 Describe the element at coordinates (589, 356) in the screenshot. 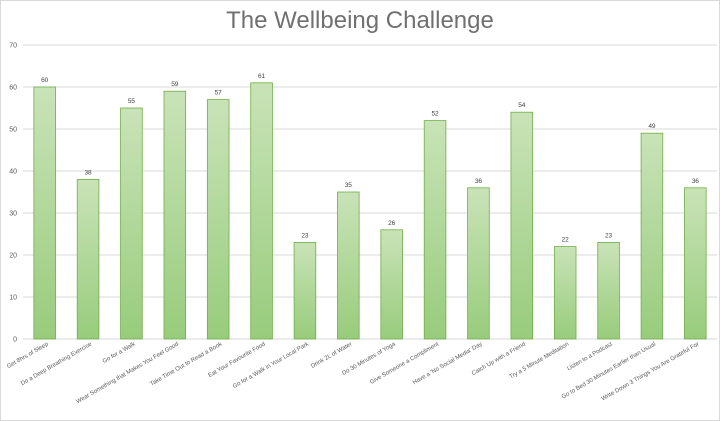

I see `category-label: Listen to a Podcast` at that location.